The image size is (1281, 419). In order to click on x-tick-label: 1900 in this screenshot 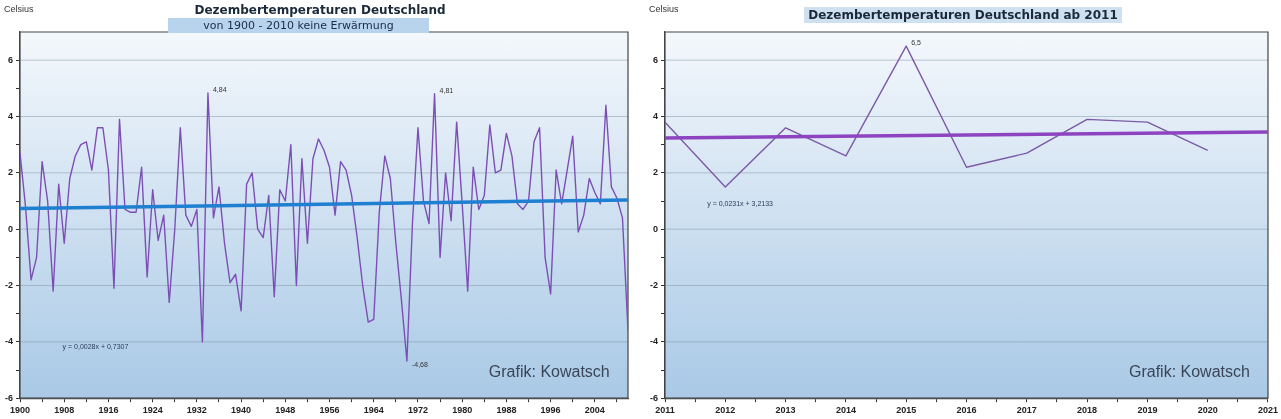, I will do `click(20, 410)`.